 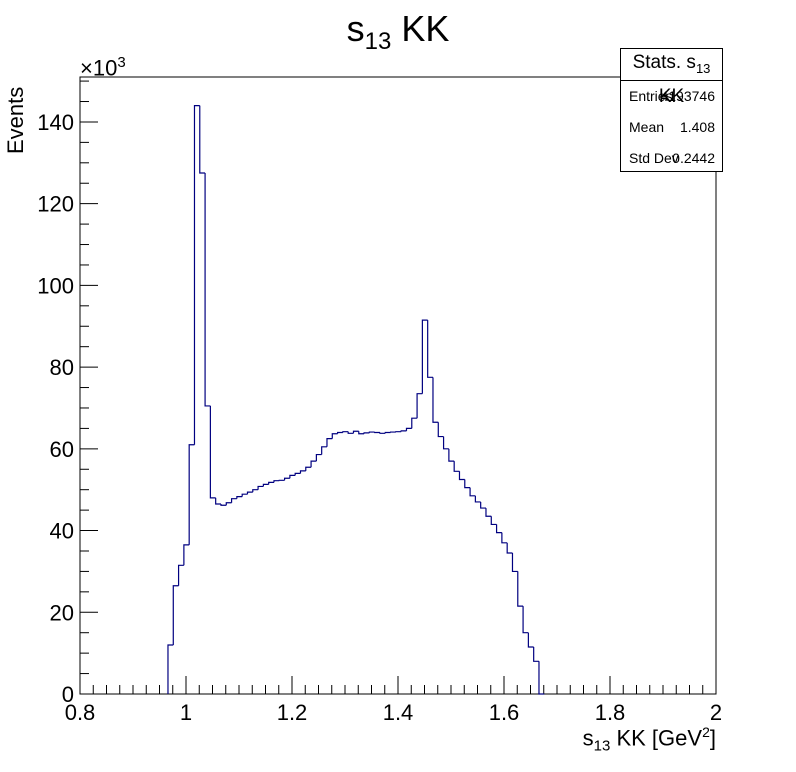 I want to click on stats-value: 0.2442, so click(x=693, y=158).